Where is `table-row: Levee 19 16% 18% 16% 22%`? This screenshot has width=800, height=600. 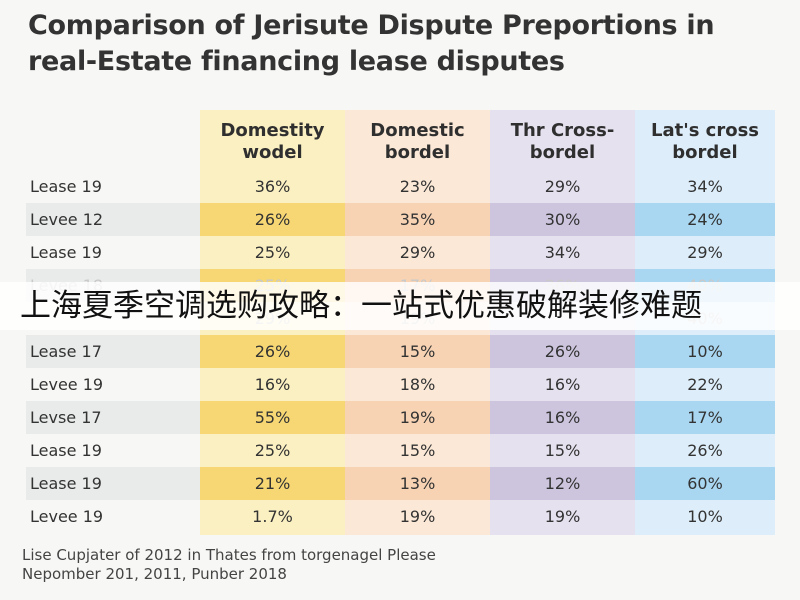 table-row: Levee 19 16% 18% 16% 22% is located at coordinates (400, 384).